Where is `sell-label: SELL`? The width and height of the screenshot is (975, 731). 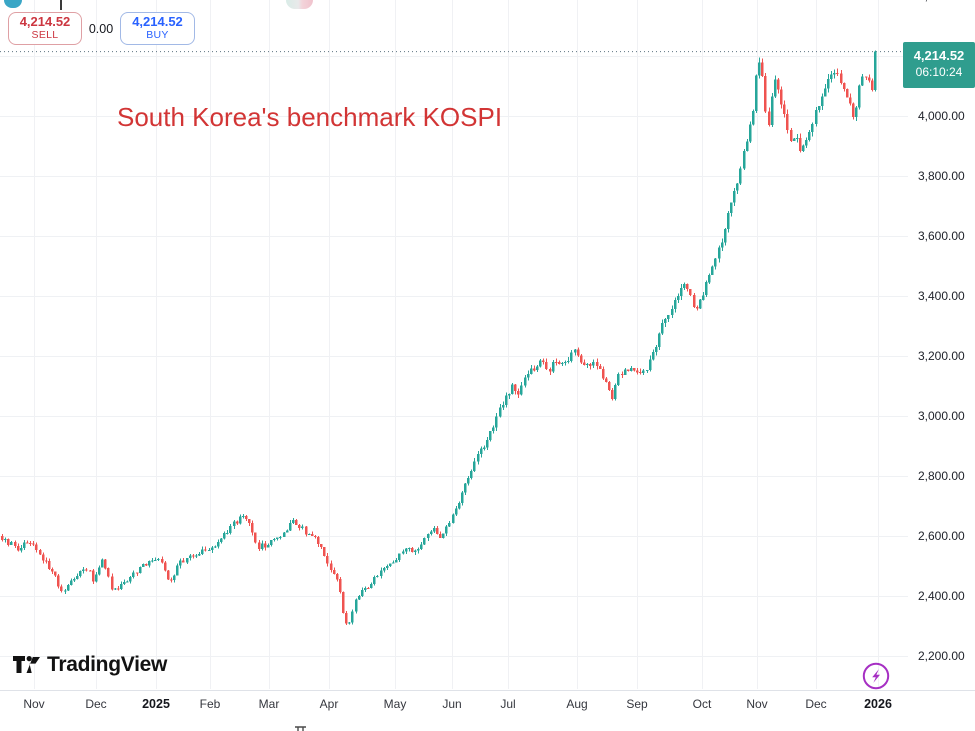
sell-label: SELL is located at coordinates (45, 34).